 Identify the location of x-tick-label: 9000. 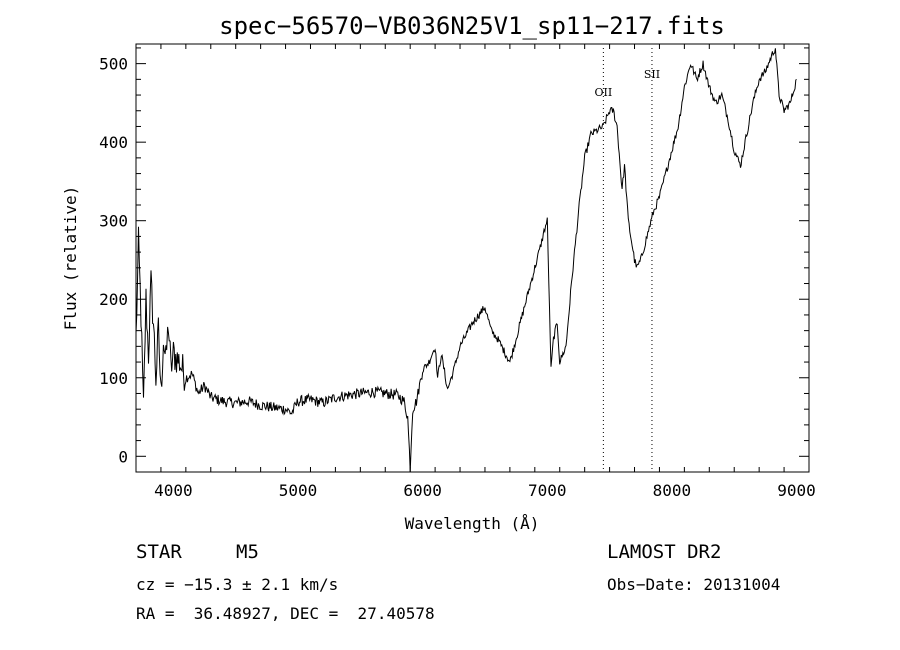
(796, 490).